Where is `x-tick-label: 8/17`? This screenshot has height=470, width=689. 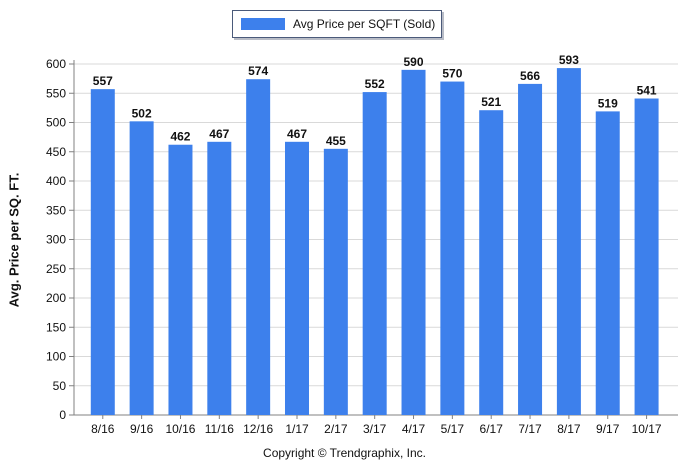 x-tick-label: 8/17 is located at coordinates (569, 429).